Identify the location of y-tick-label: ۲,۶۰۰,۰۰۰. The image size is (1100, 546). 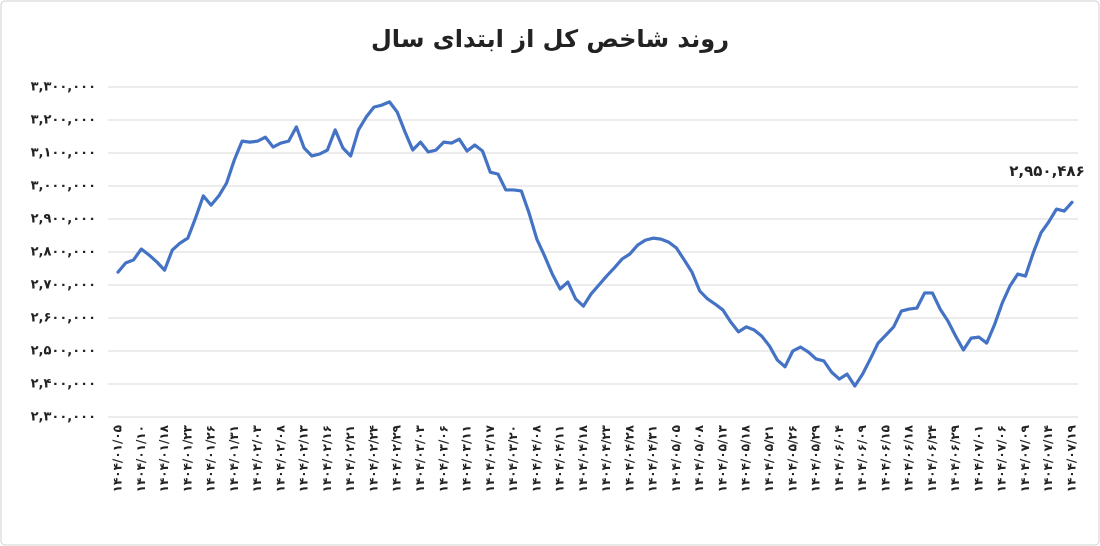
(63, 318).